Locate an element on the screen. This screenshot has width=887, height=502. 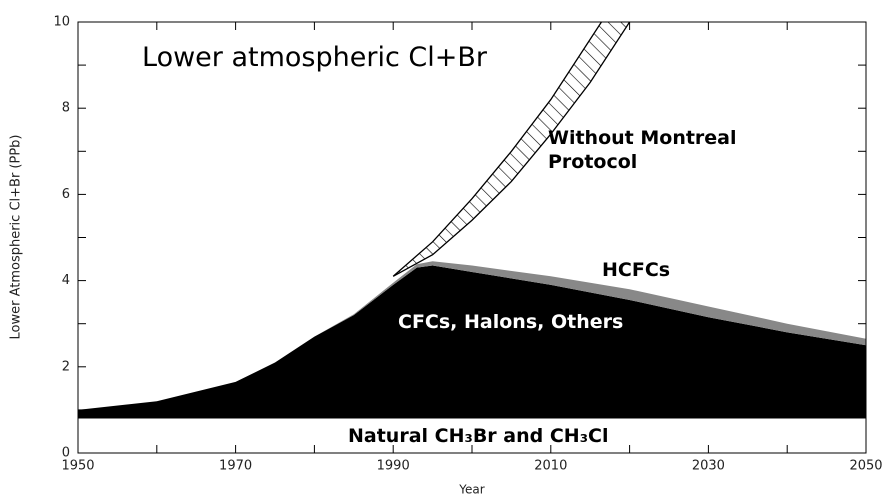
area is located at coordinates (472, 435).